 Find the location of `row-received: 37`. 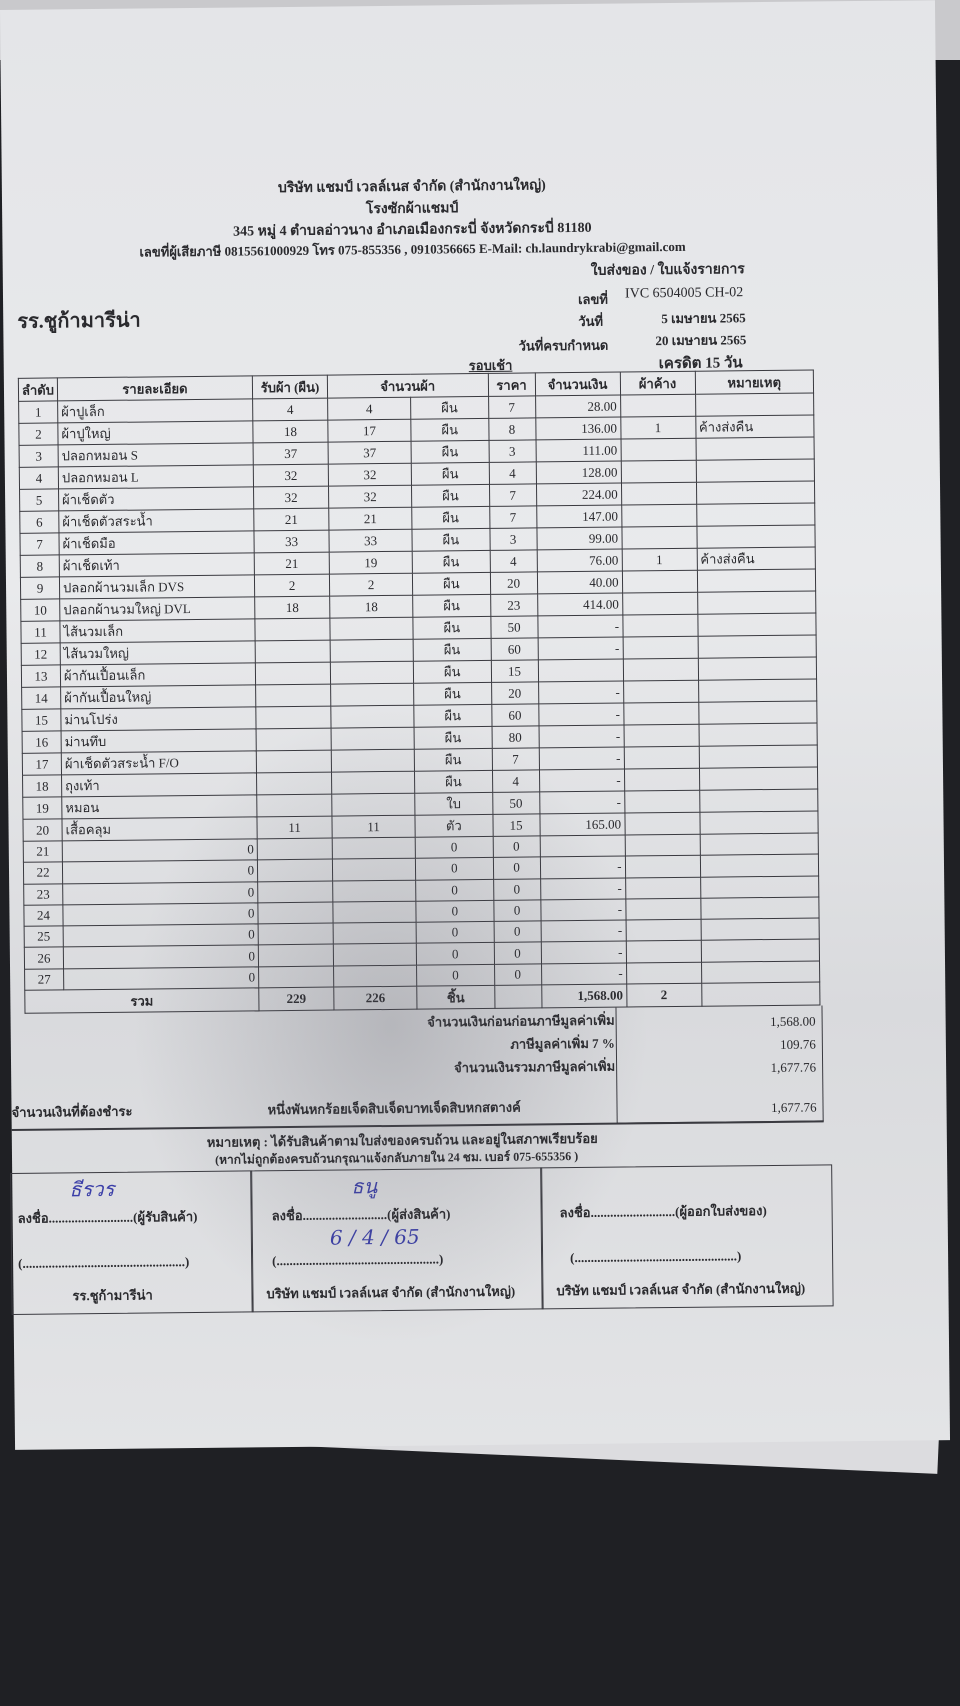

row-received: 37 is located at coordinates (291, 453).